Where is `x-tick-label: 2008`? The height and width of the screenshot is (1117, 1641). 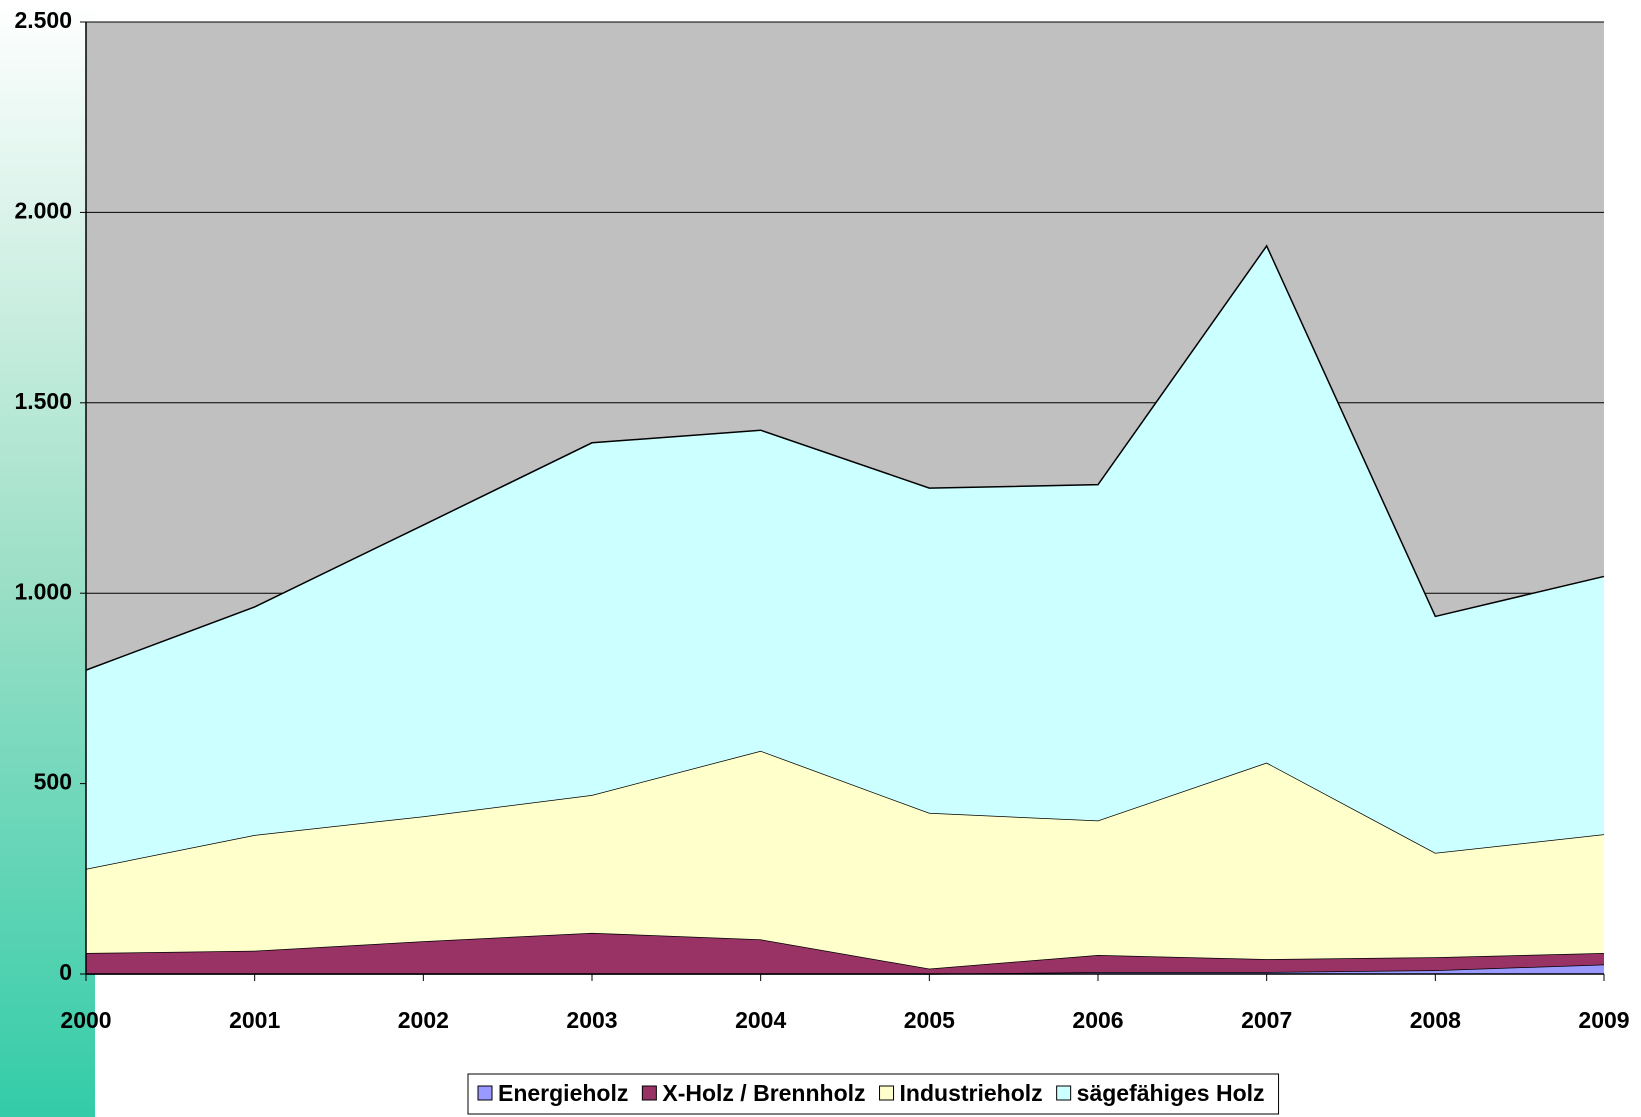
x-tick-label: 2008 is located at coordinates (1435, 1020).